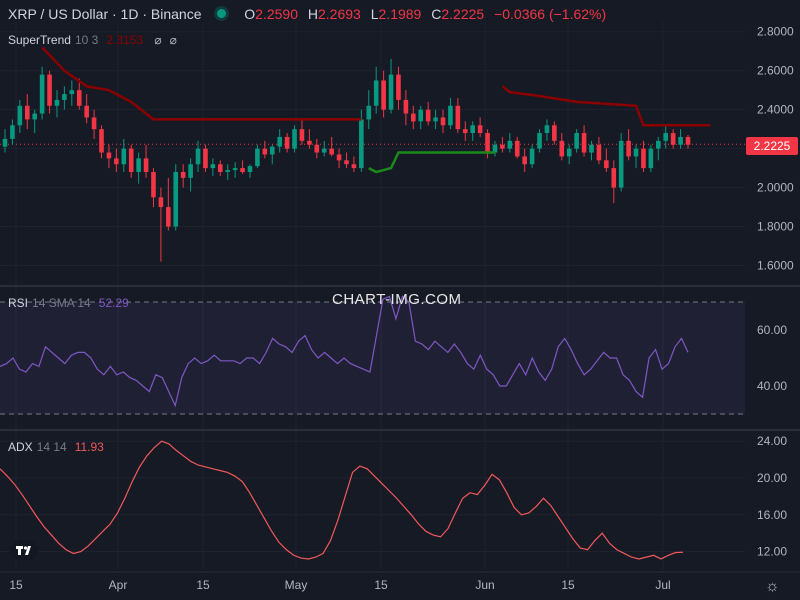 The image size is (800, 600). What do you see at coordinates (118, 585) in the screenshot?
I see `x-tick-label: Apr` at bounding box center [118, 585].